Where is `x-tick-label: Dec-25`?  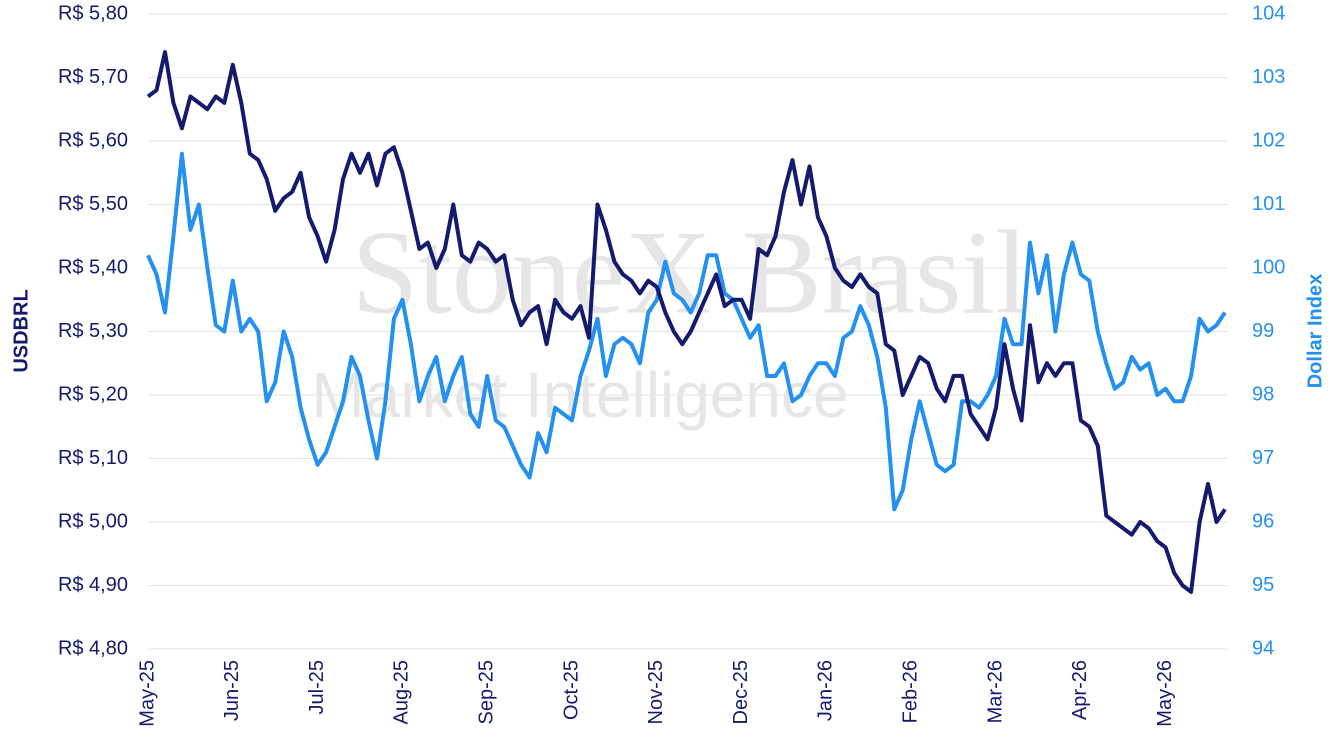
x-tick-label: Dec-25 is located at coordinates (741, 692).